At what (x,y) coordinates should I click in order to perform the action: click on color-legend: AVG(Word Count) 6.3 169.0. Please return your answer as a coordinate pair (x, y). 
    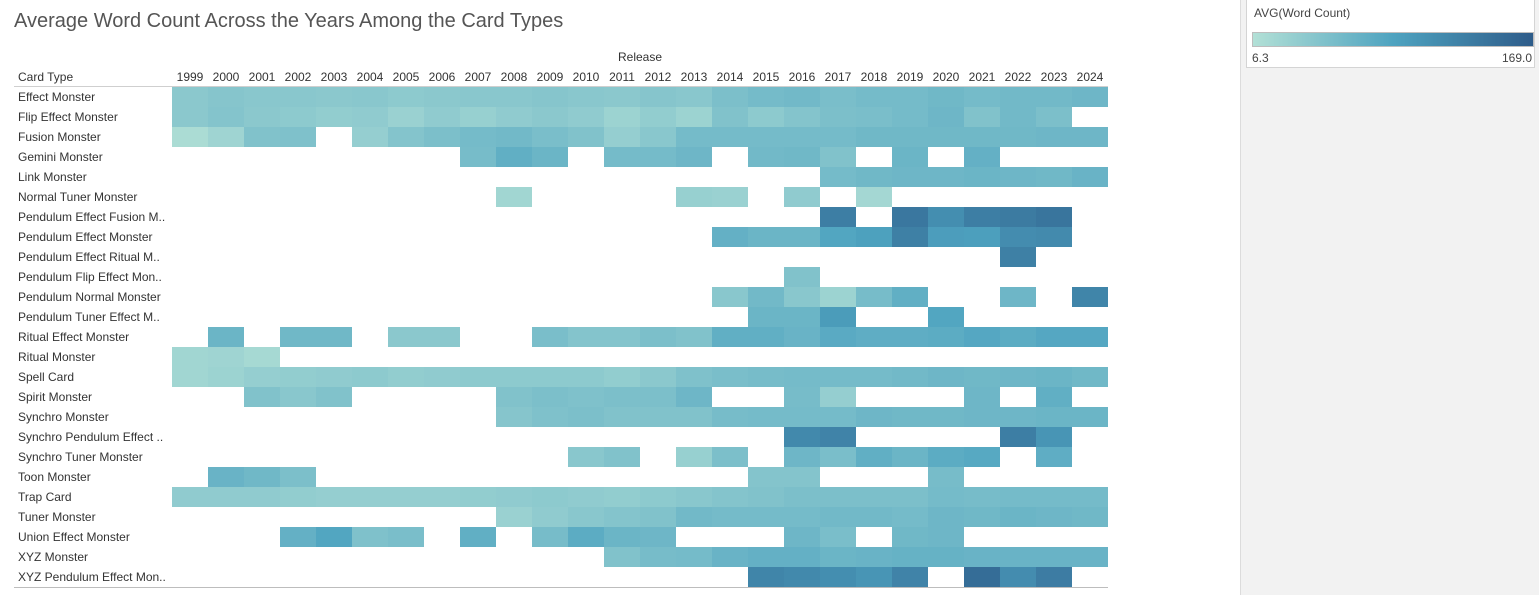
    Looking at the image, I should click on (1390, 34).